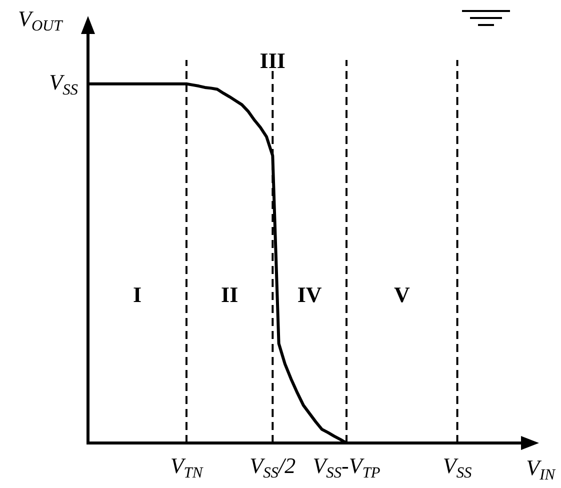 The image size is (561, 488). I want to click on annotation: II, so click(229, 295).